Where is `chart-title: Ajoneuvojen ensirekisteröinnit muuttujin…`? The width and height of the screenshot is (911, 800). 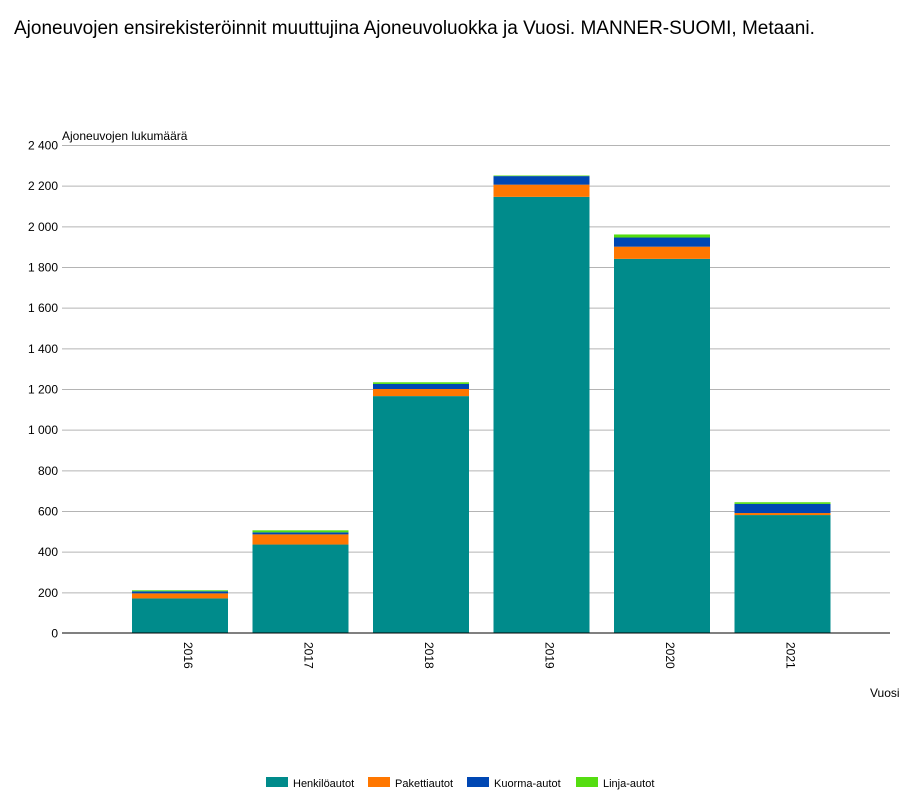 chart-title: Ajoneuvojen ensirekisteröinnit muuttujin… is located at coordinates (414, 28).